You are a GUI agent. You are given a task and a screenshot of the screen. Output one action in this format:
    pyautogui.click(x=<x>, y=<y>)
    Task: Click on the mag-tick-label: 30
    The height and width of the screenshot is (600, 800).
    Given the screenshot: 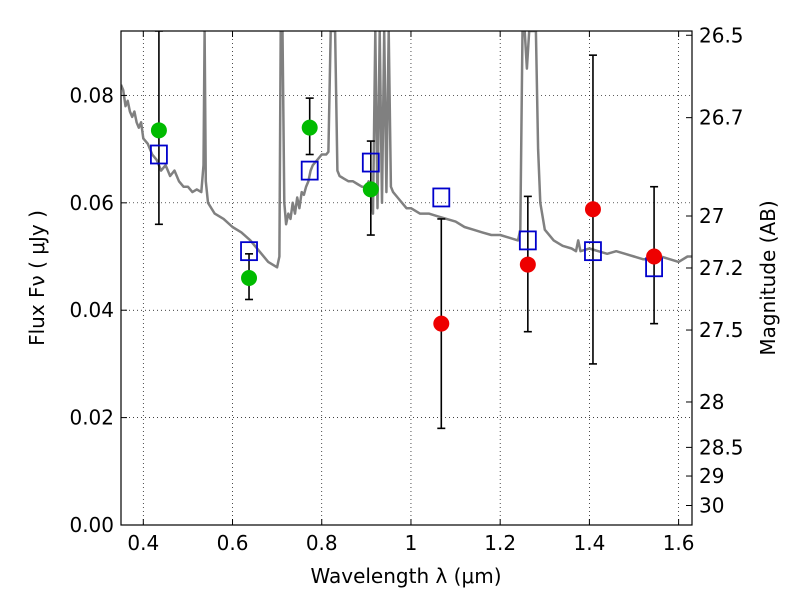 What is the action you would take?
    pyautogui.click(x=711, y=506)
    